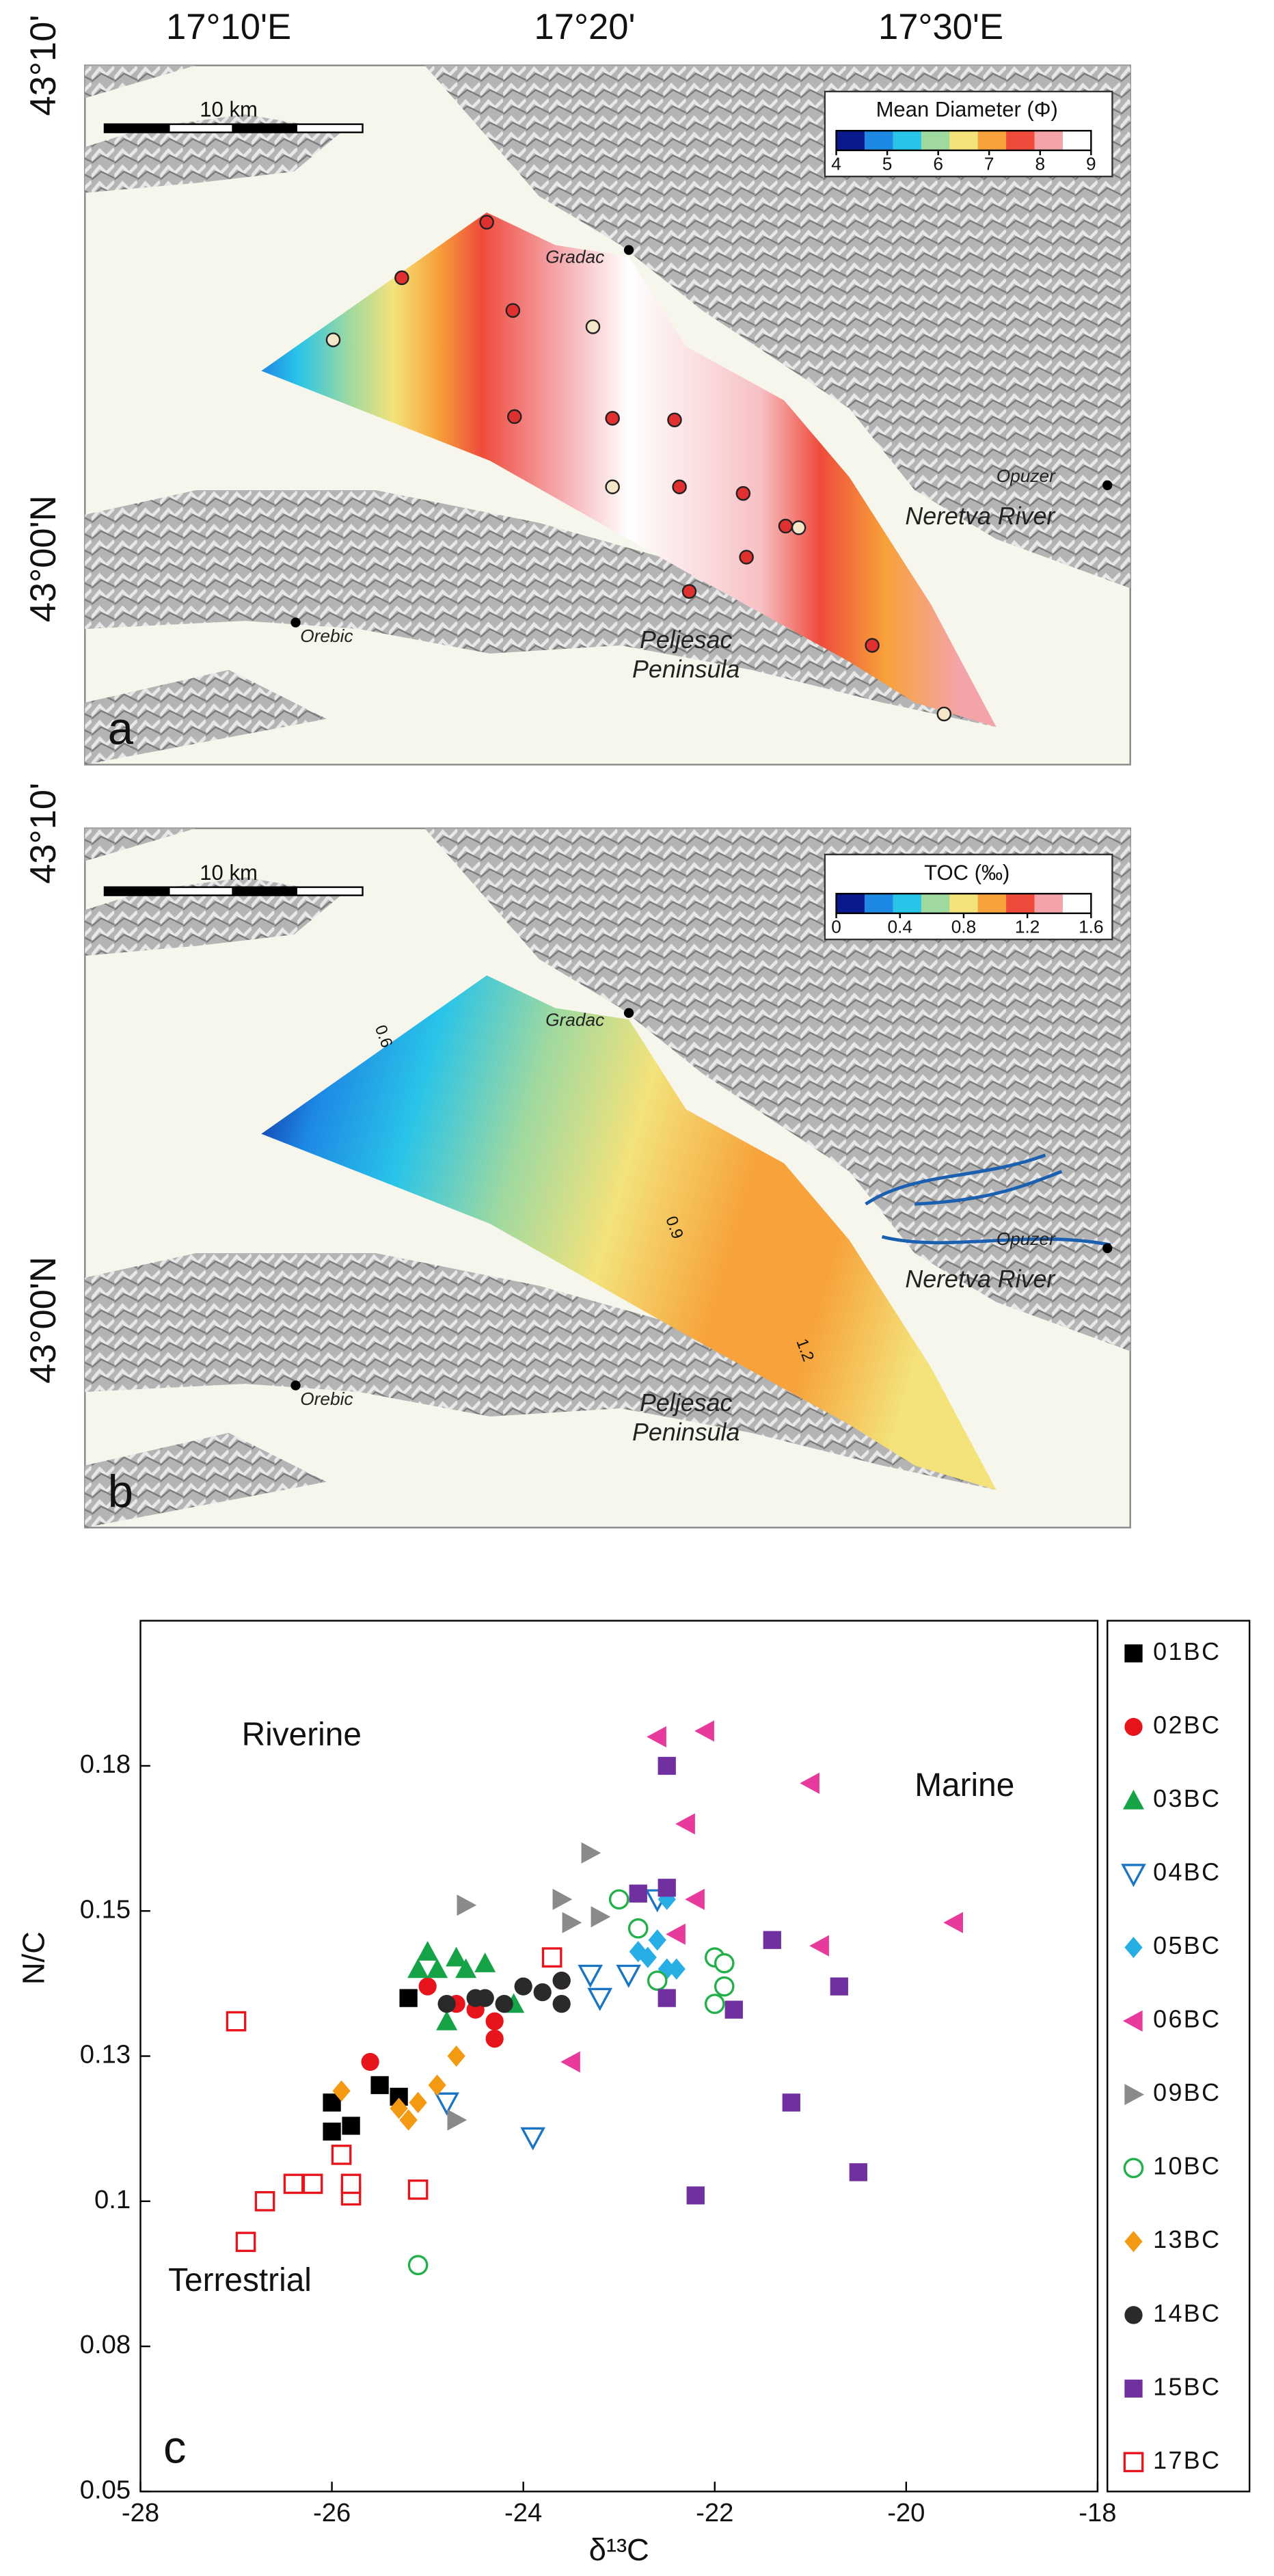  I want to click on x-tick-label: -24, so click(523, 2512).